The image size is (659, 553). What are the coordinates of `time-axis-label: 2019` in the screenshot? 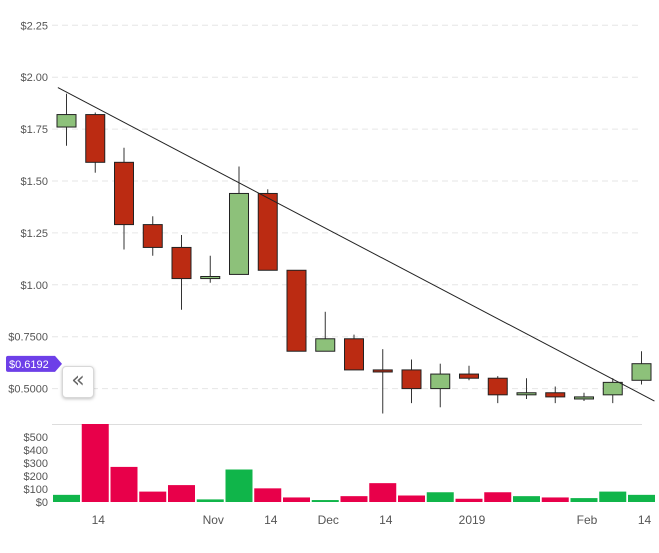 It's located at (472, 520).